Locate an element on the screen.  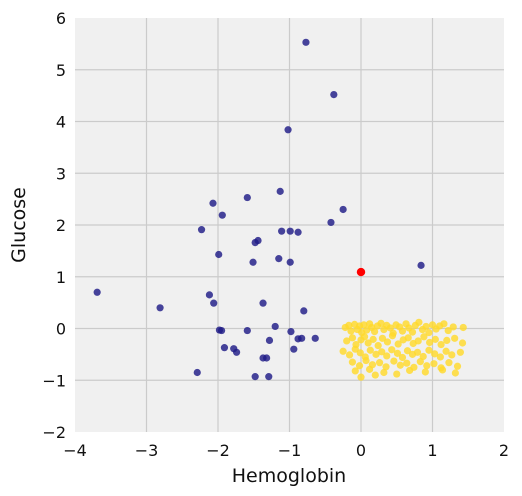
x-tick-label: −3 is located at coordinates (147, 450).